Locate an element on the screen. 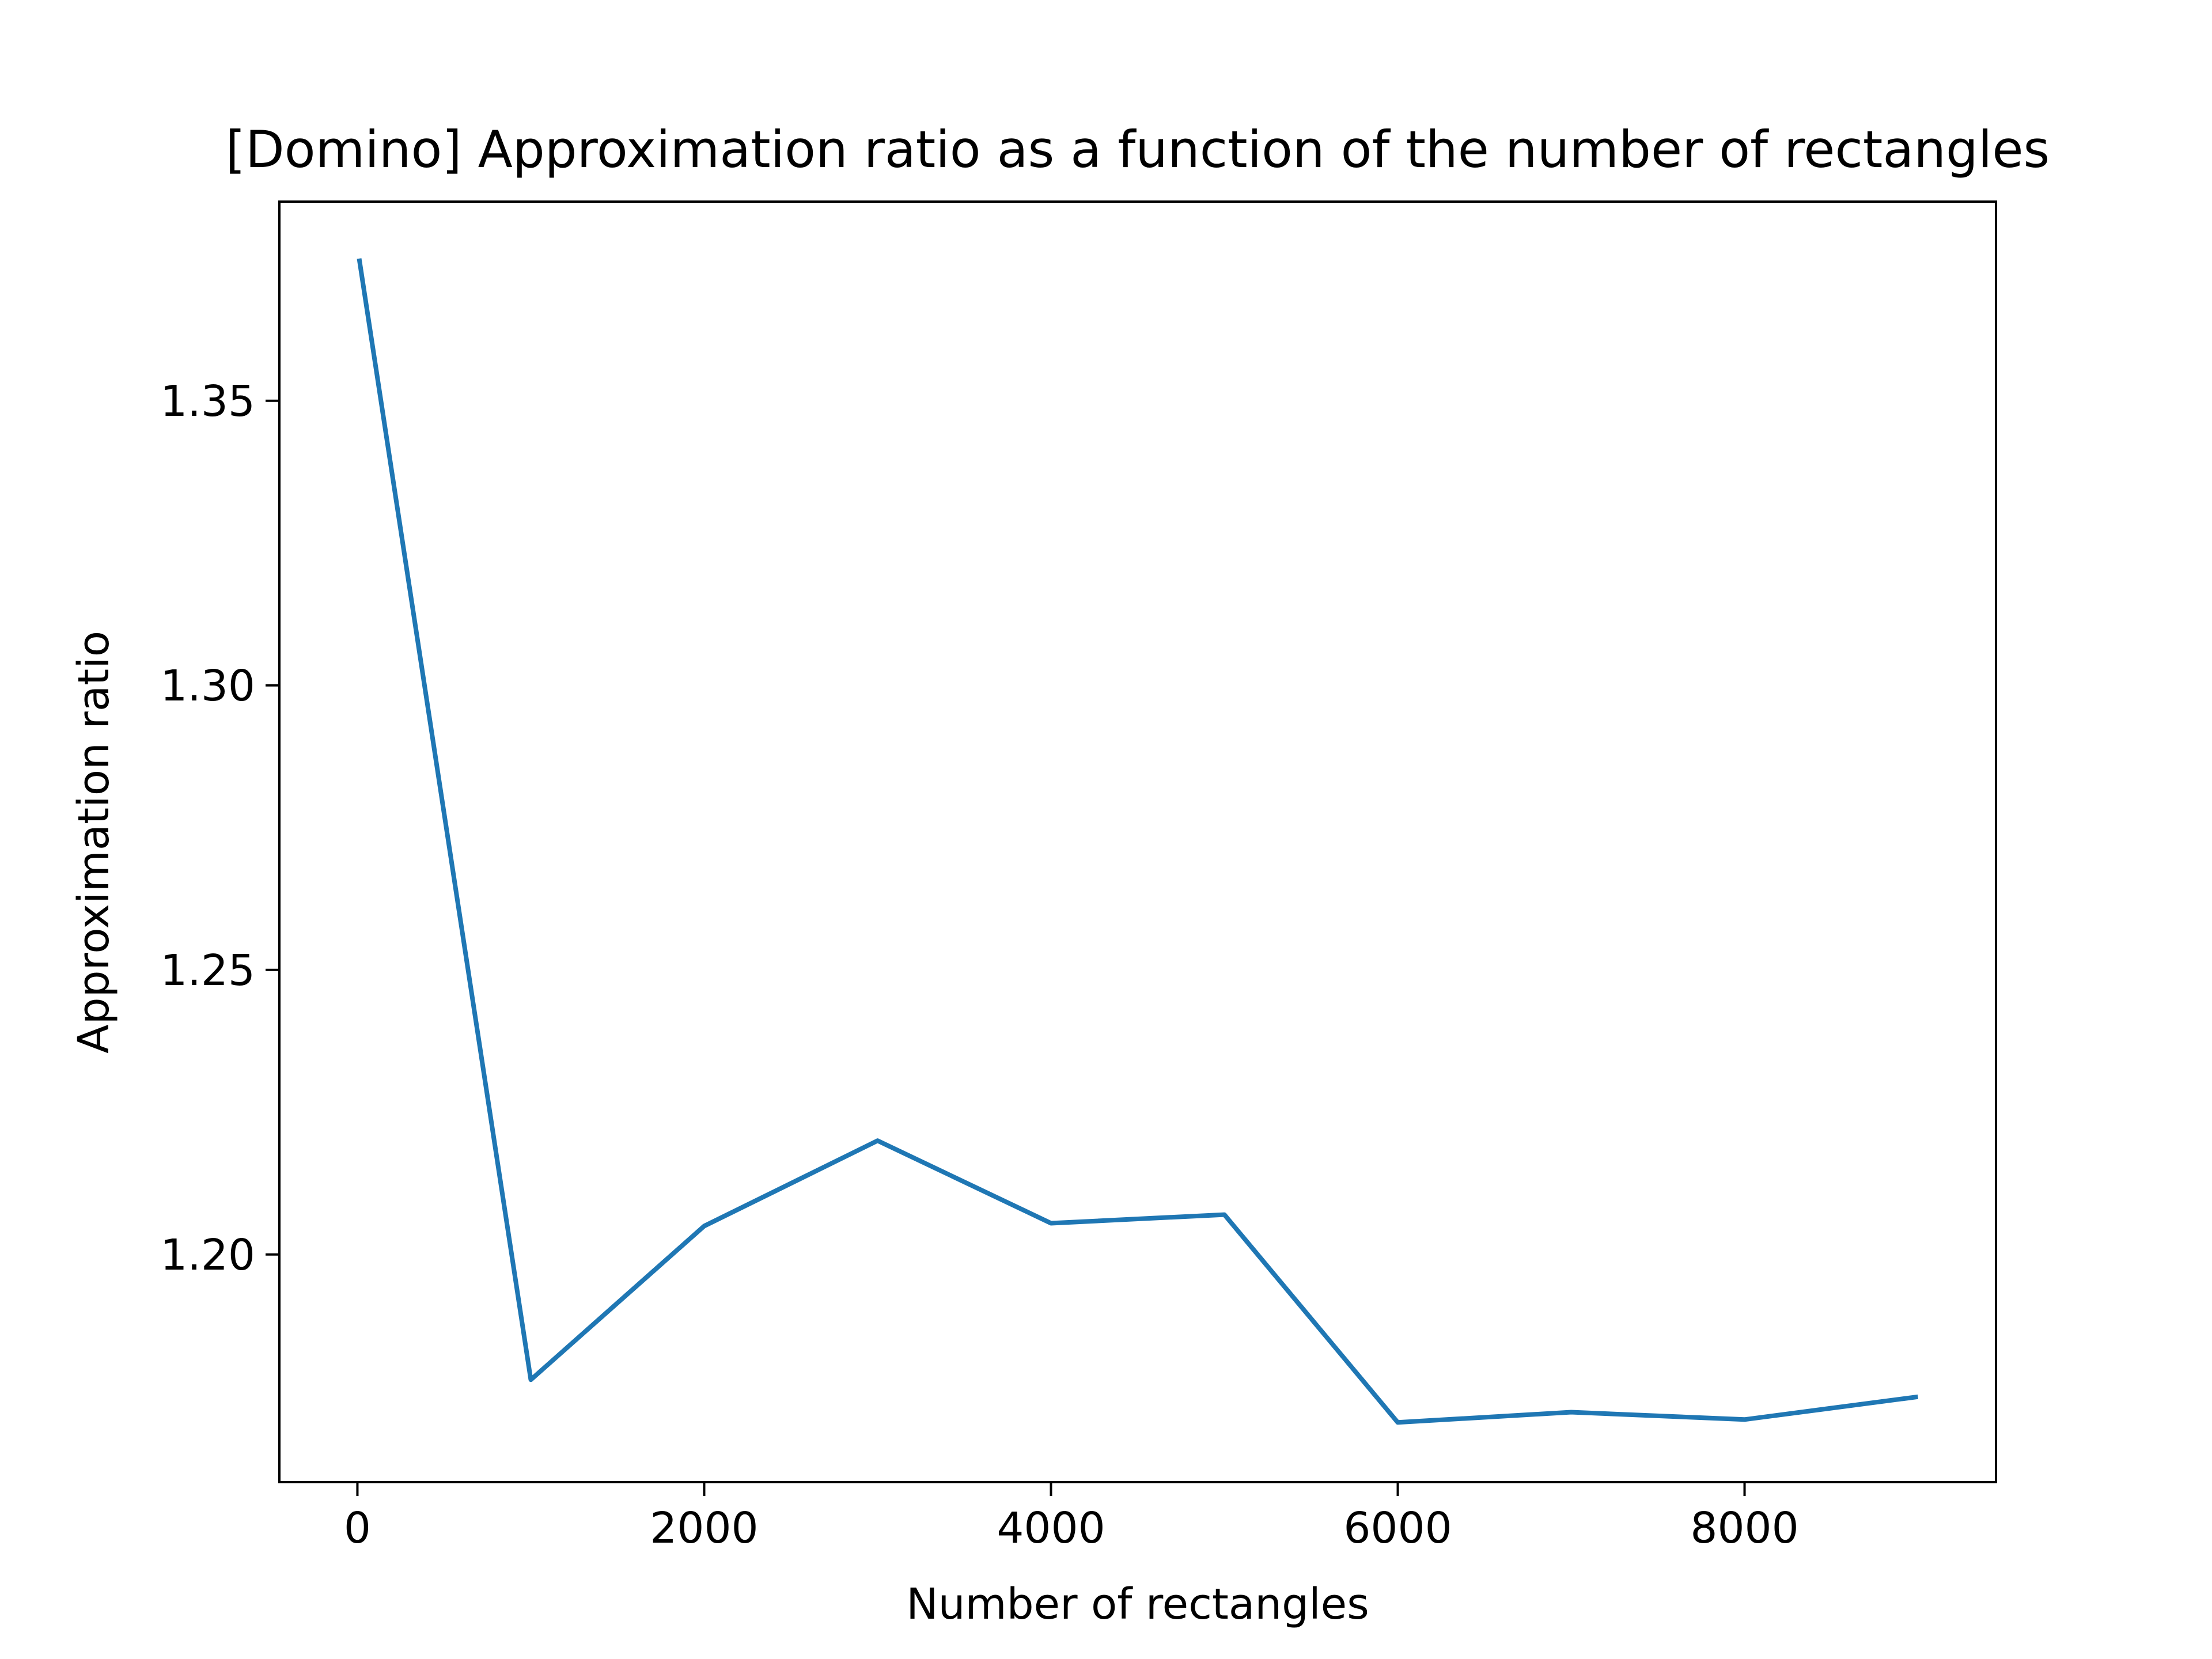  x-tick-label: 6000 is located at coordinates (1397, 1528).